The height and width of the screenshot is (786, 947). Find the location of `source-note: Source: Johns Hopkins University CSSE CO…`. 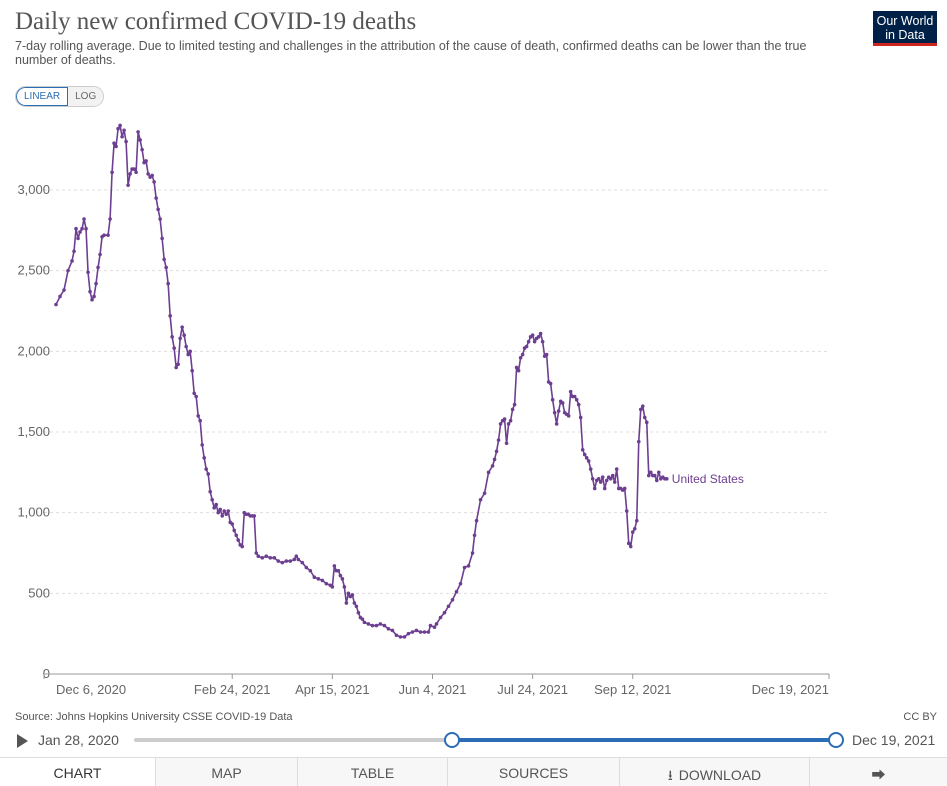

source-note: Source: Johns Hopkins University CSSE CO… is located at coordinates (154, 717).